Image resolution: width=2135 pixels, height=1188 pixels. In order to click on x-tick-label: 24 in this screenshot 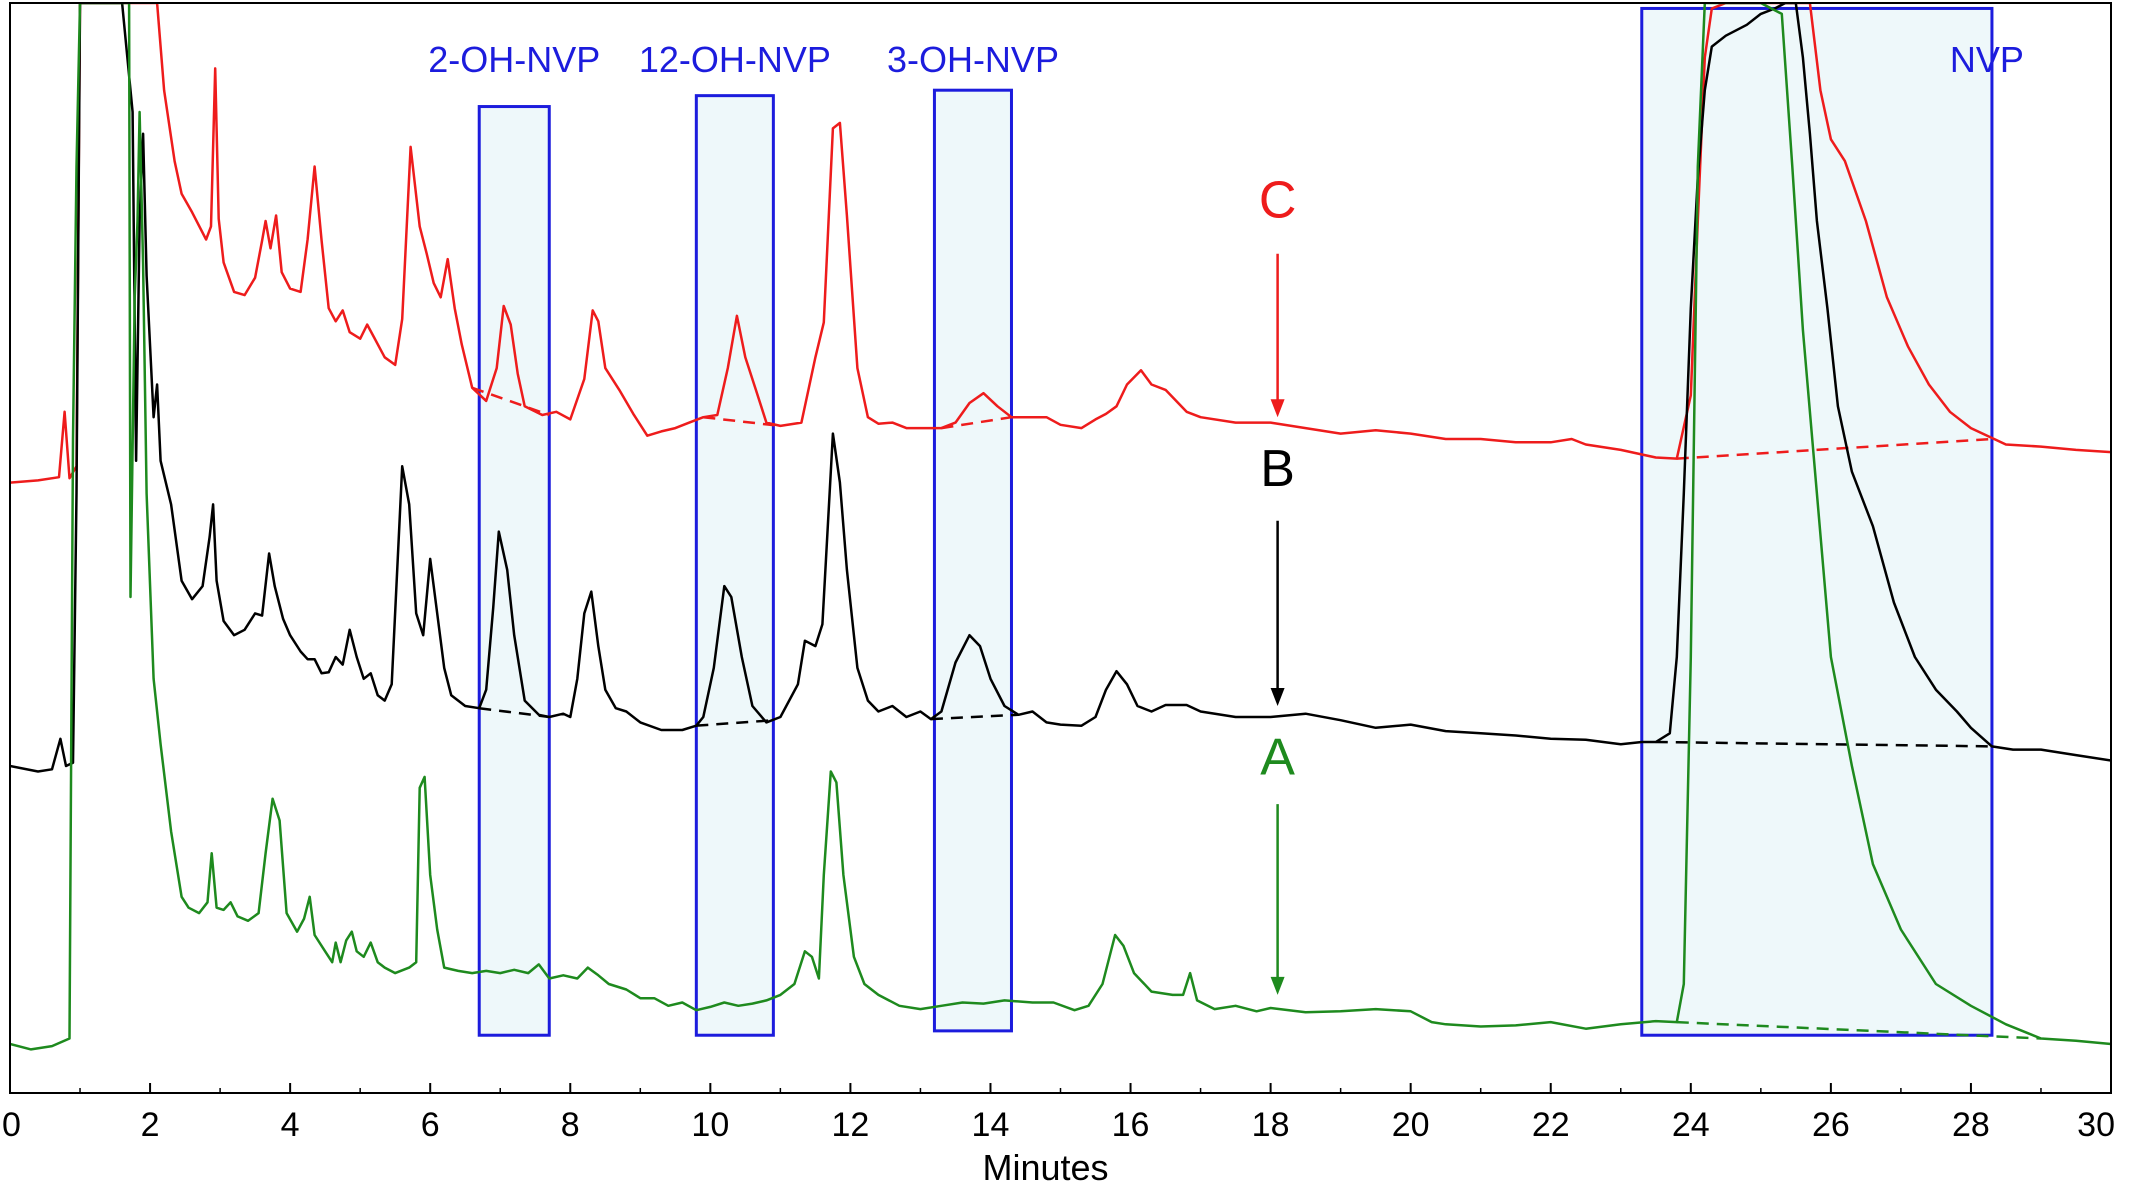, I will do `click(1691, 1125)`.